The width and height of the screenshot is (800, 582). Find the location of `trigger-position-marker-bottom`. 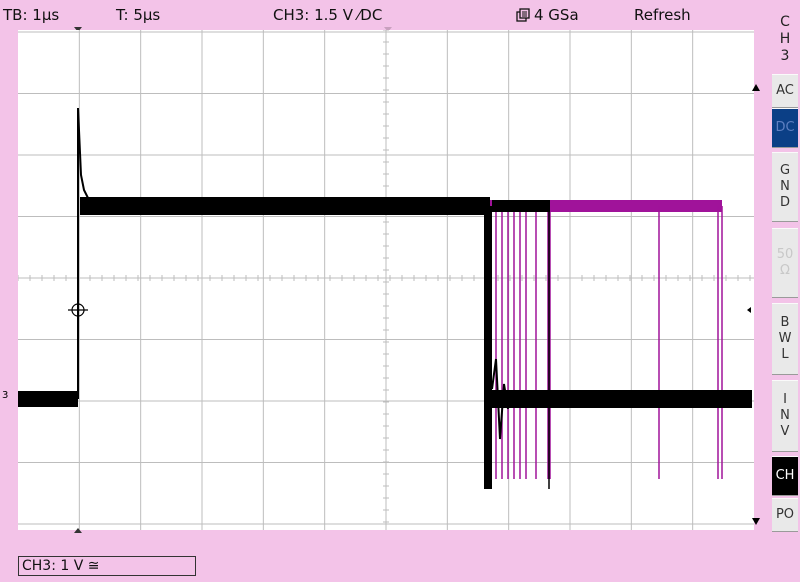

trigger-position-marker-bottom is located at coordinates (78, 530).